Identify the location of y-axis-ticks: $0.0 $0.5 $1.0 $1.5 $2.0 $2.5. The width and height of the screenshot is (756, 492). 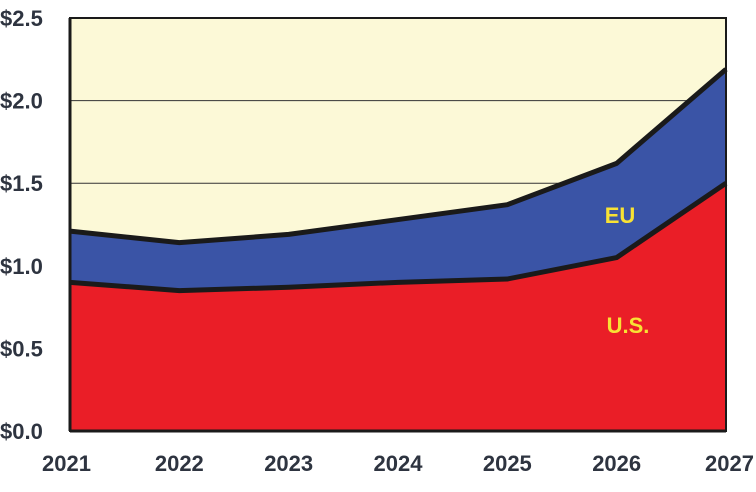
(21, 225).